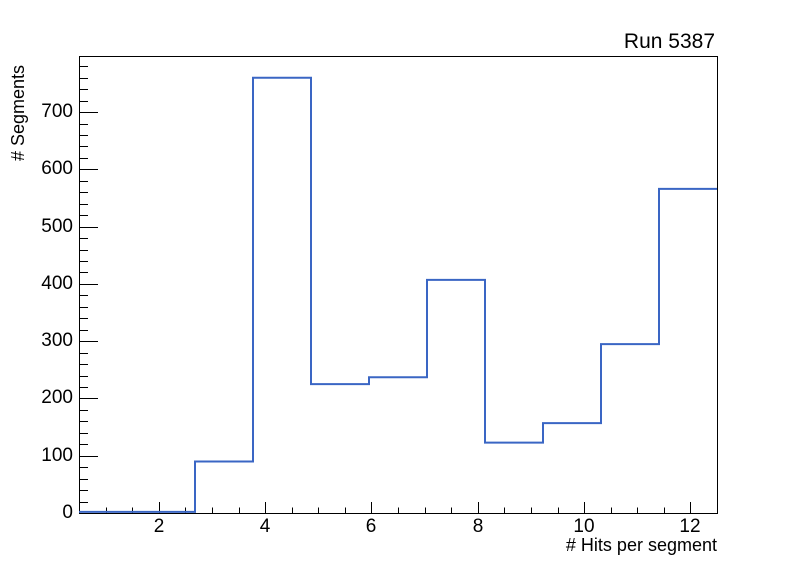  Describe the element at coordinates (57, 226) in the screenshot. I see `y-tick-label: 500` at that location.